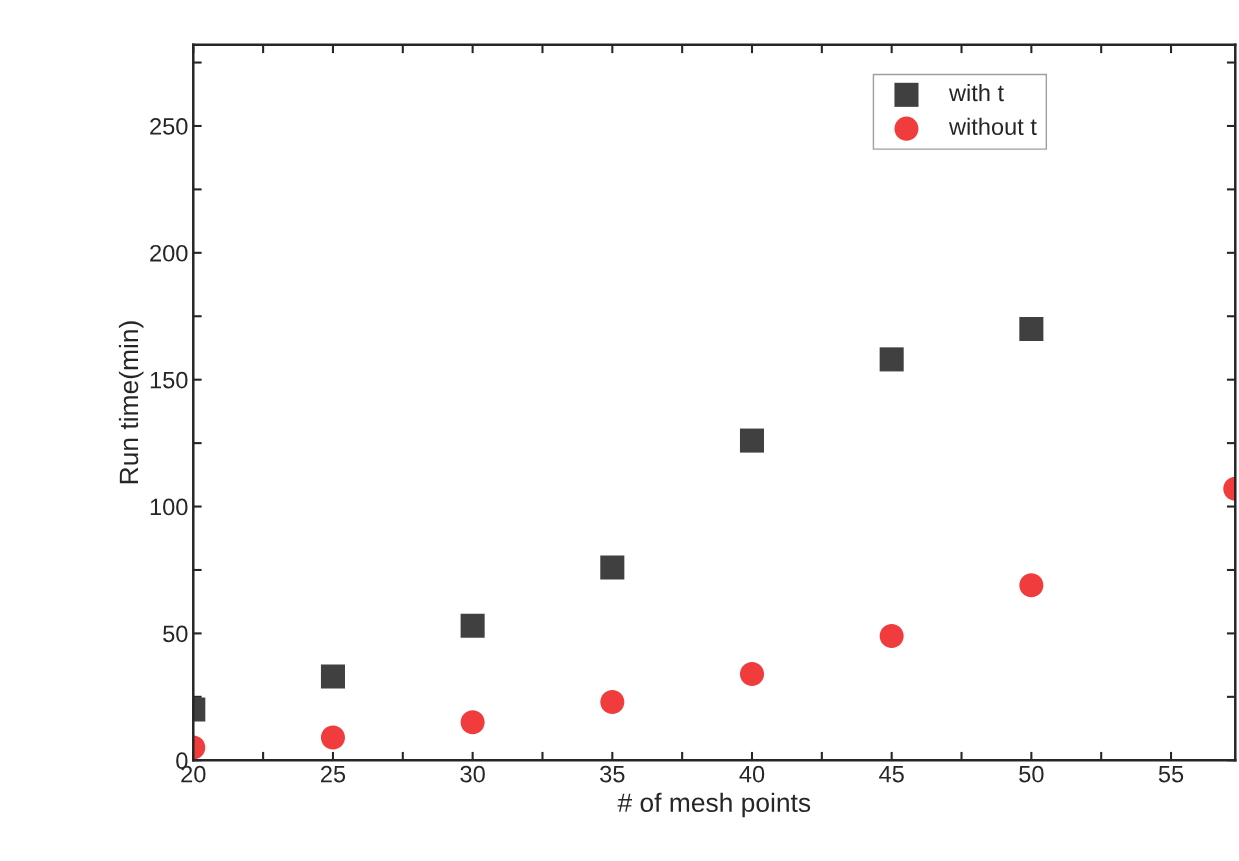 The height and width of the screenshot is (861, 1239). Describe the element at coordinates (1031, 774) in the screenshot. I see `x-tick-label: 50` at that location.